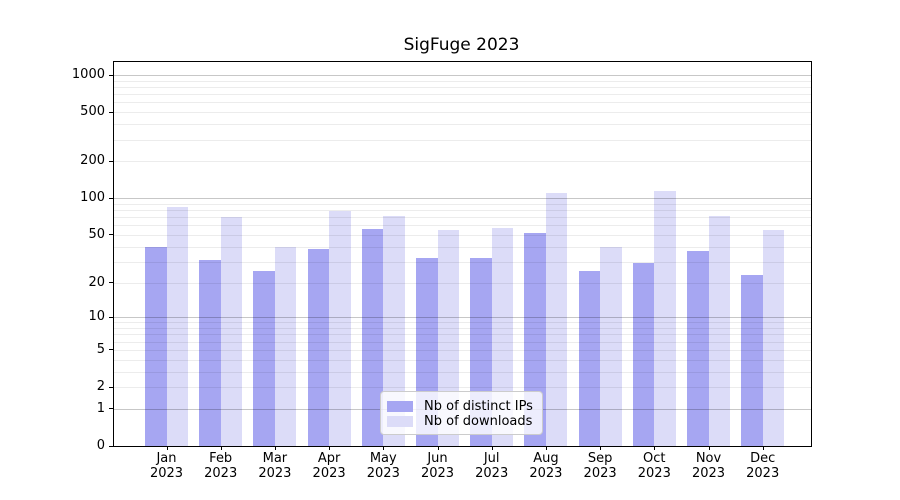 This screenshot has width=900, height=500. I want to click on bar-distinct-ips-nov, so click(698, 348).